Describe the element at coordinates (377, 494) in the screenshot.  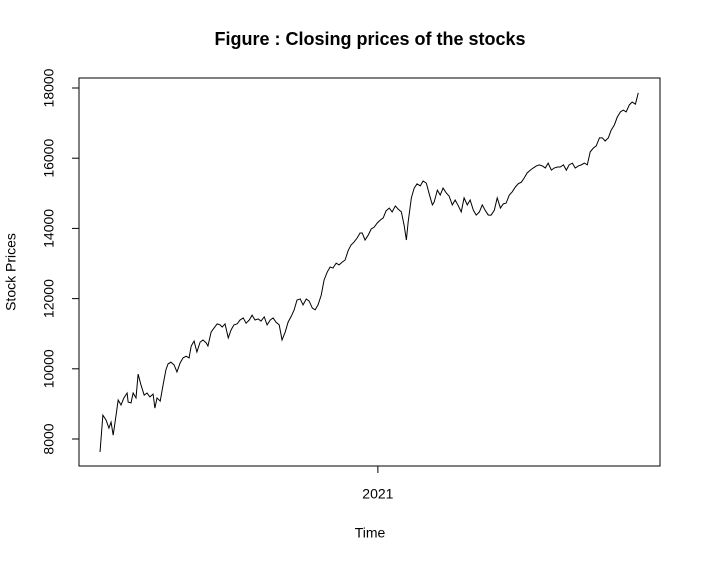
I see `x-tick-label: 2021` at that location.